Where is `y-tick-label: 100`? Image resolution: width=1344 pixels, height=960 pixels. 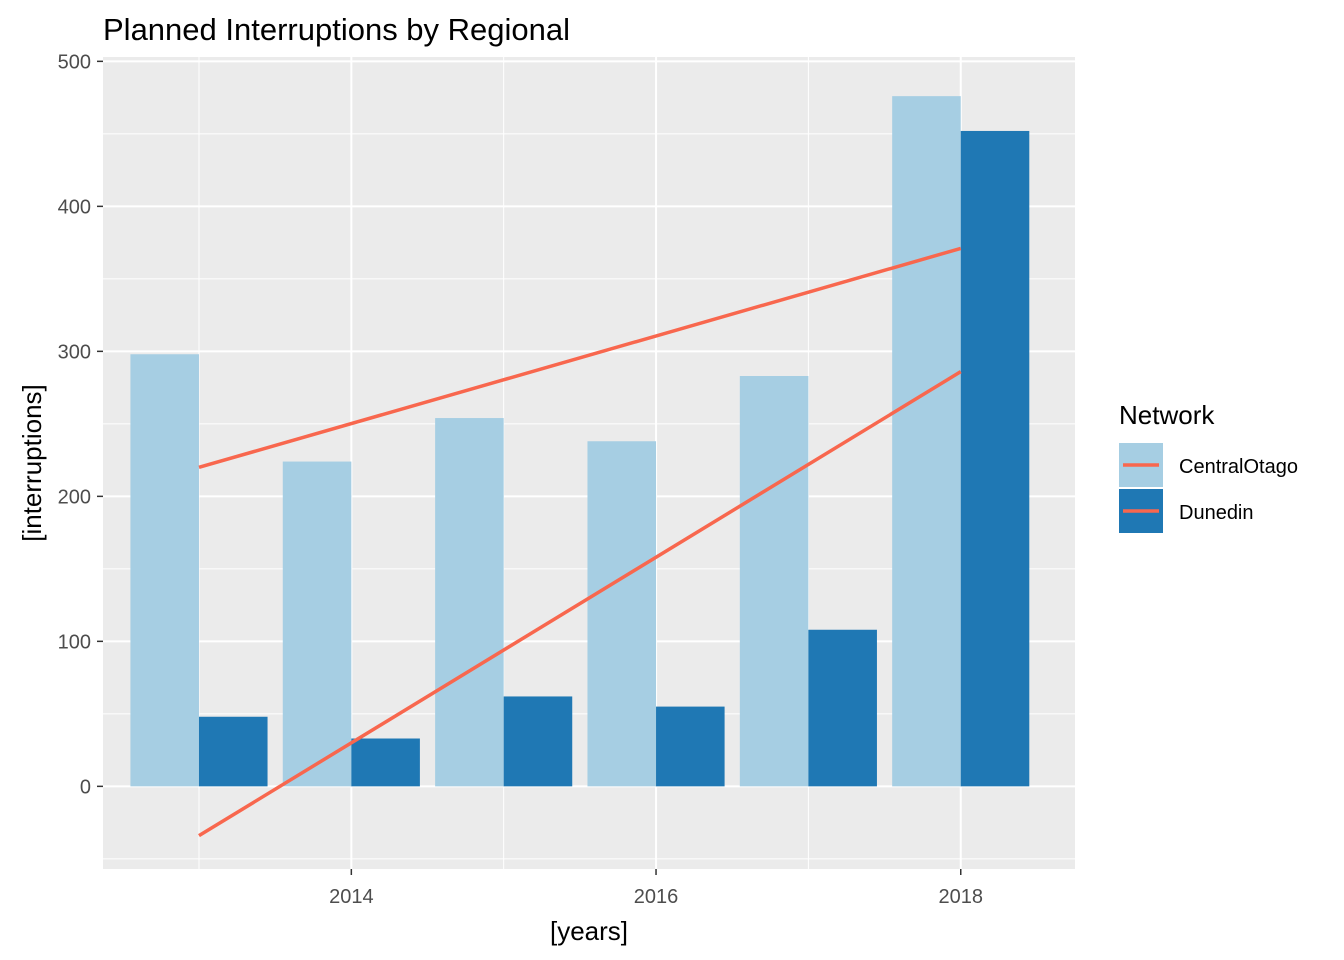 y-tick-label: 100 is located at coordinates (74, 642).